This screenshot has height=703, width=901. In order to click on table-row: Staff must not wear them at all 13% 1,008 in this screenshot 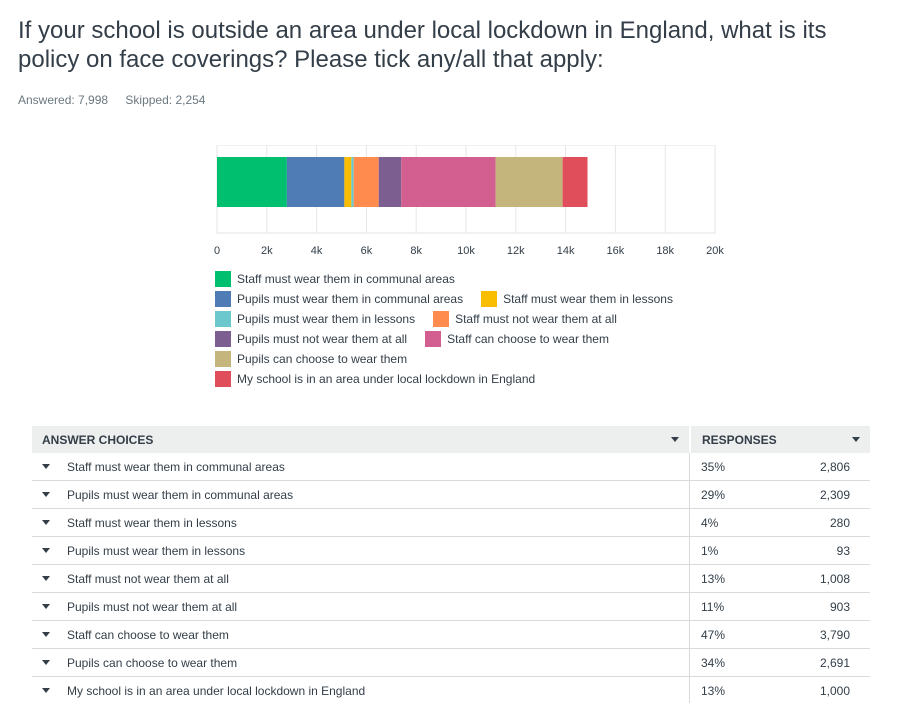, I will do `click(451, 579)`.